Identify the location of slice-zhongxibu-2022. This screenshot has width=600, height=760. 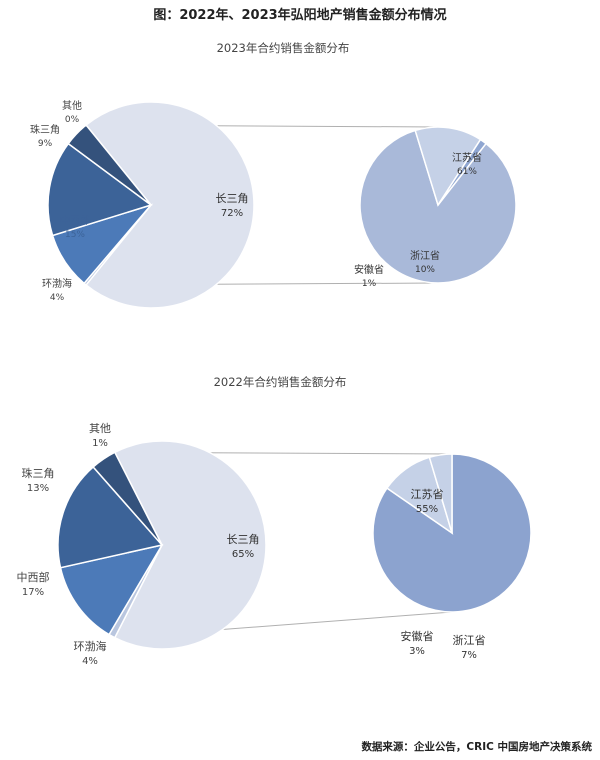
(110, 517).